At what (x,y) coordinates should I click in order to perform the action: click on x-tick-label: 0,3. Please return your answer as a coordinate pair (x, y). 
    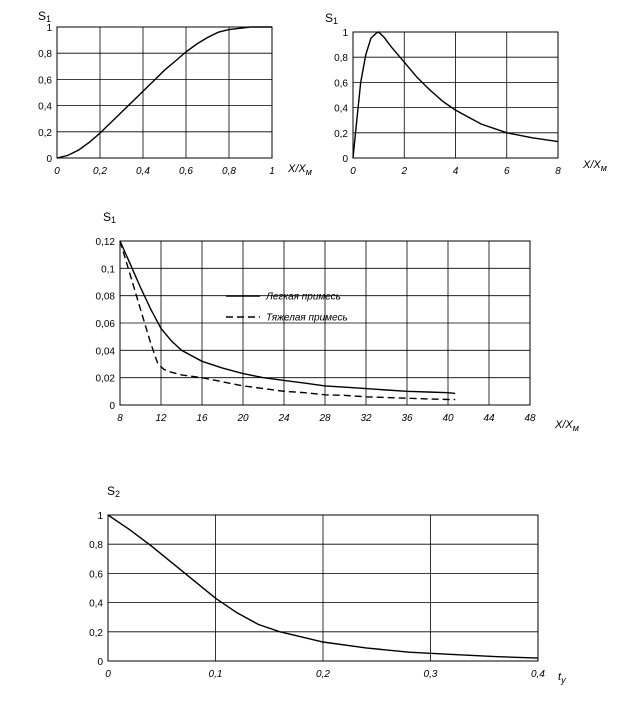
    Looking at the image, I should click on (431, 674).